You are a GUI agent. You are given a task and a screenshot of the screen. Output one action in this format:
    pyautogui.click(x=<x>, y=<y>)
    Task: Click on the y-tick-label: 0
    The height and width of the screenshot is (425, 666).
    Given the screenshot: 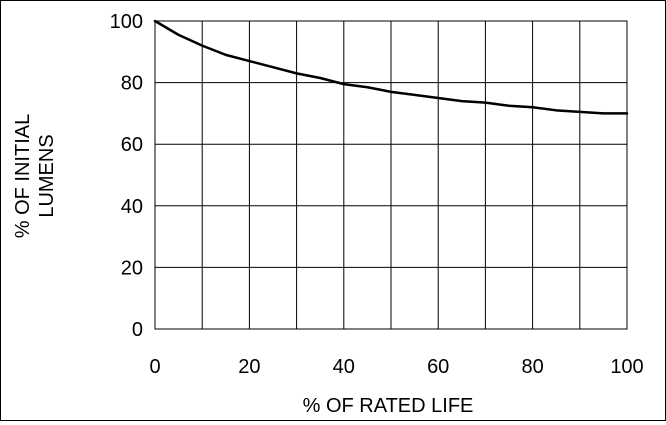 What is the action you would take?
    pyautogui.click(x=137, y=330)
    